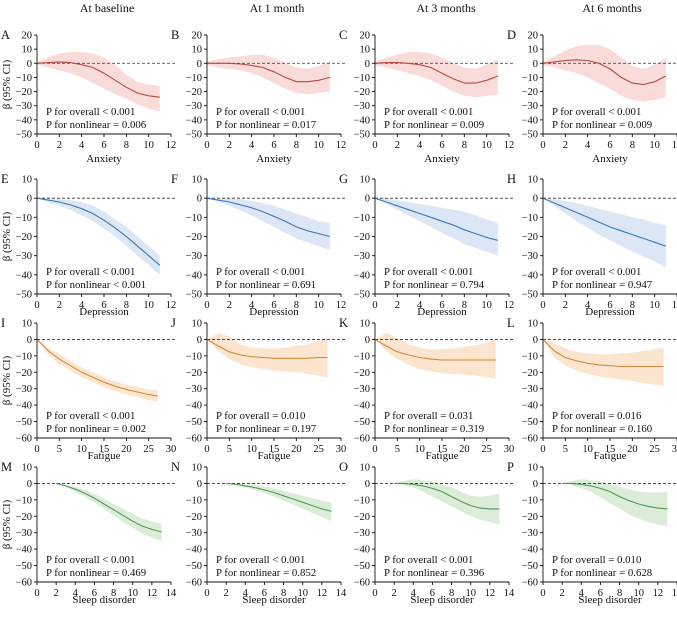 The width and height of the screenshot is (677, 635). What do you see at coordinates (509, 593) in the screenshot?
I see `x-tick-label: 14` at bounding box center [509, 593].